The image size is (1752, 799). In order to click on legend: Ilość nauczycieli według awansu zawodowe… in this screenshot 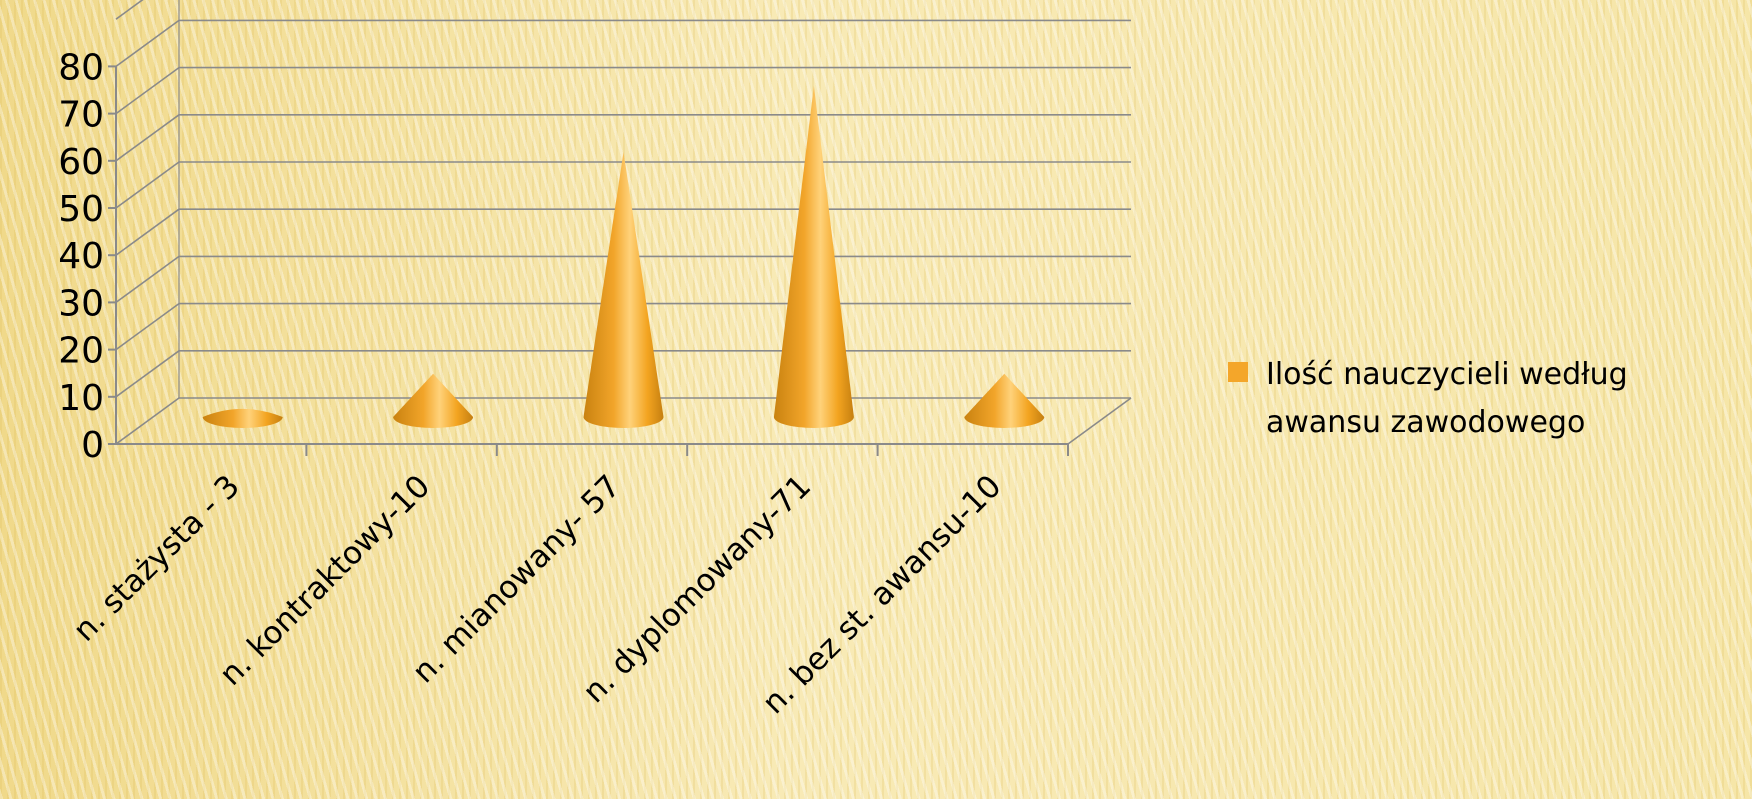, I will do `click(1428, 398)`.